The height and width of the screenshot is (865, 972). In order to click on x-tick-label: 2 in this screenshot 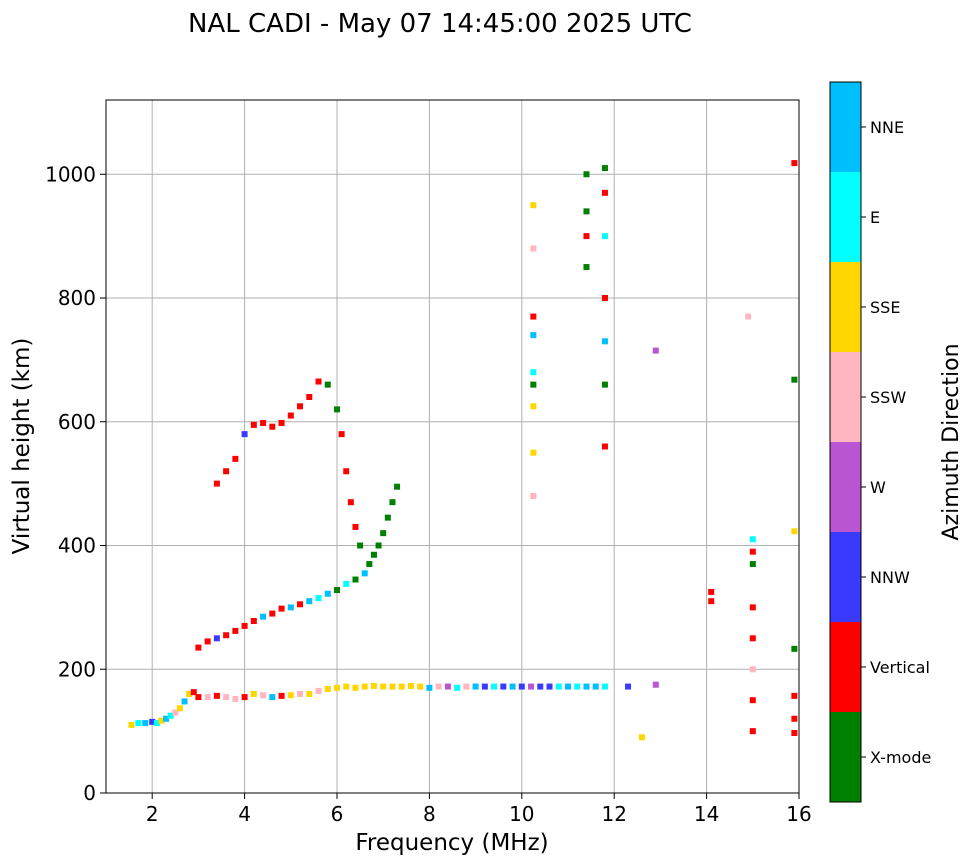, I will do `click(152, 814)`.